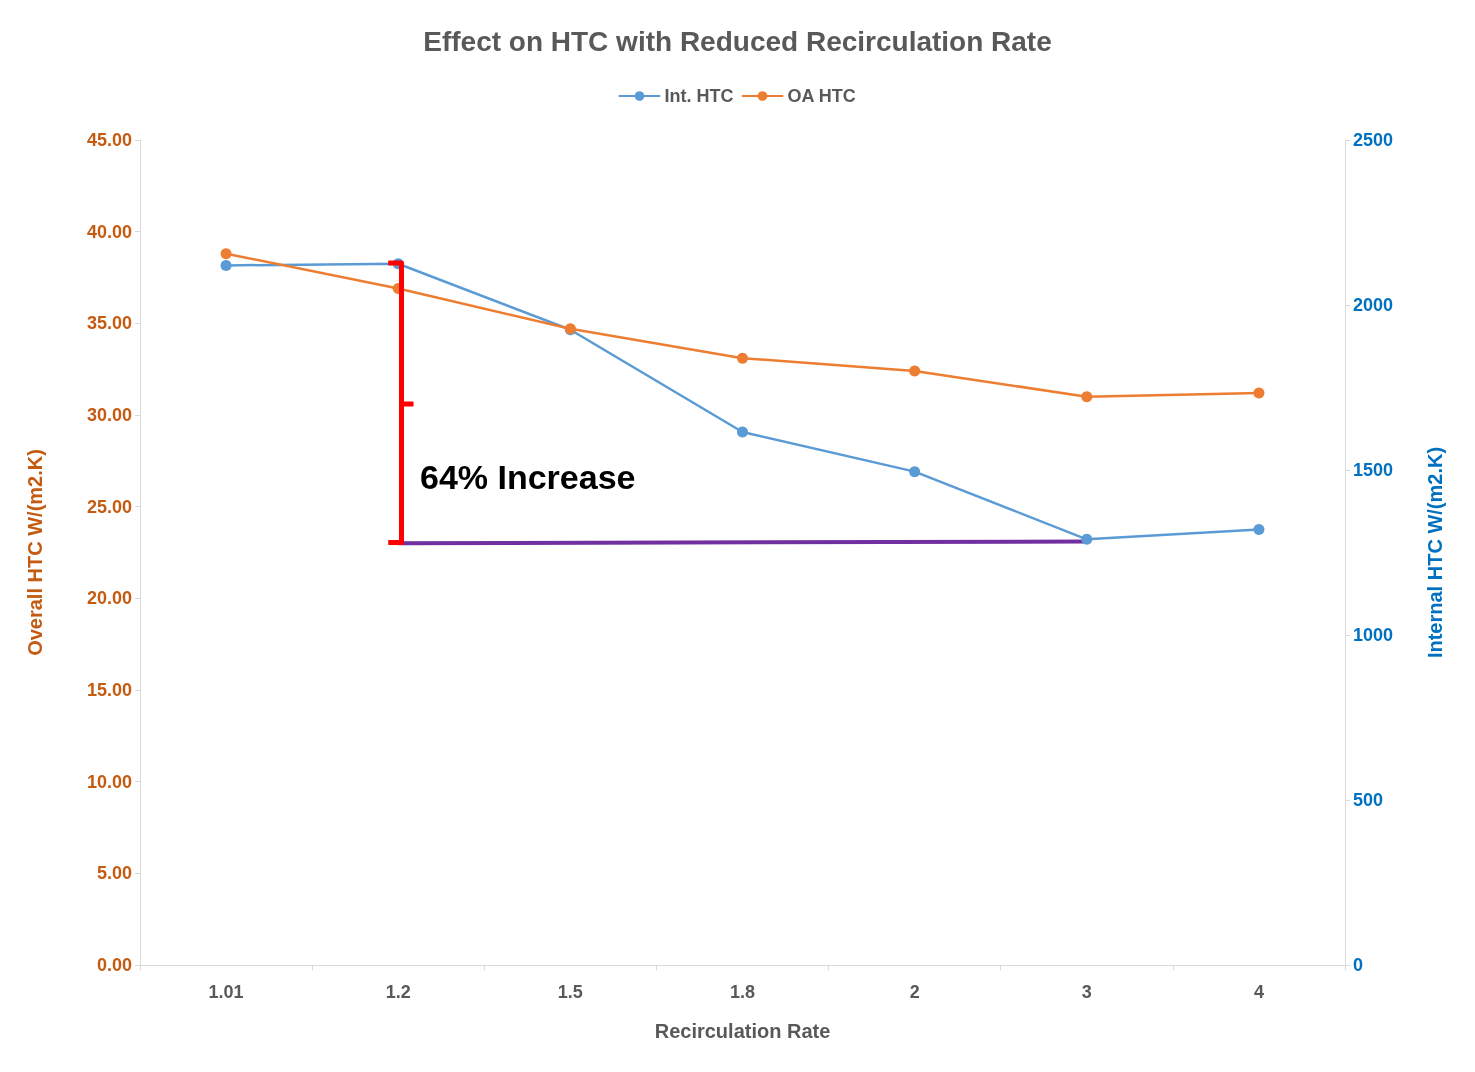  I want to click on y-tick-label: 35.00, so click(109, 323).